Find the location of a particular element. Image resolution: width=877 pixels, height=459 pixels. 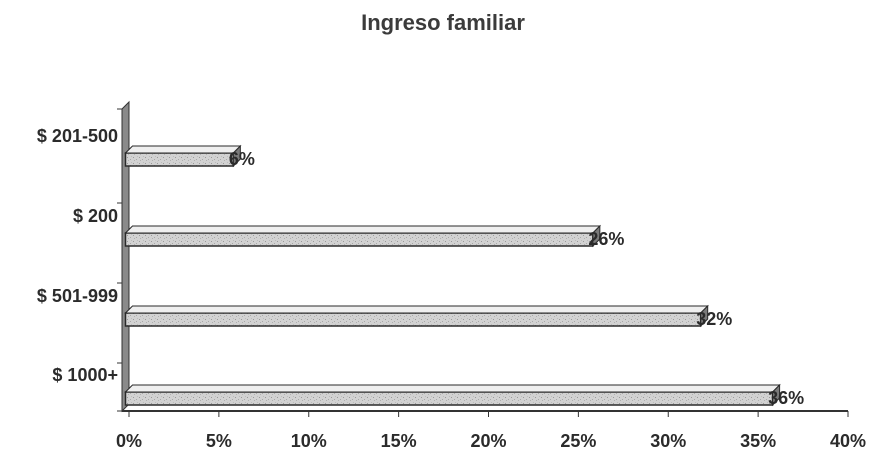

data-label: 26% is located at coordinates (606, 239).